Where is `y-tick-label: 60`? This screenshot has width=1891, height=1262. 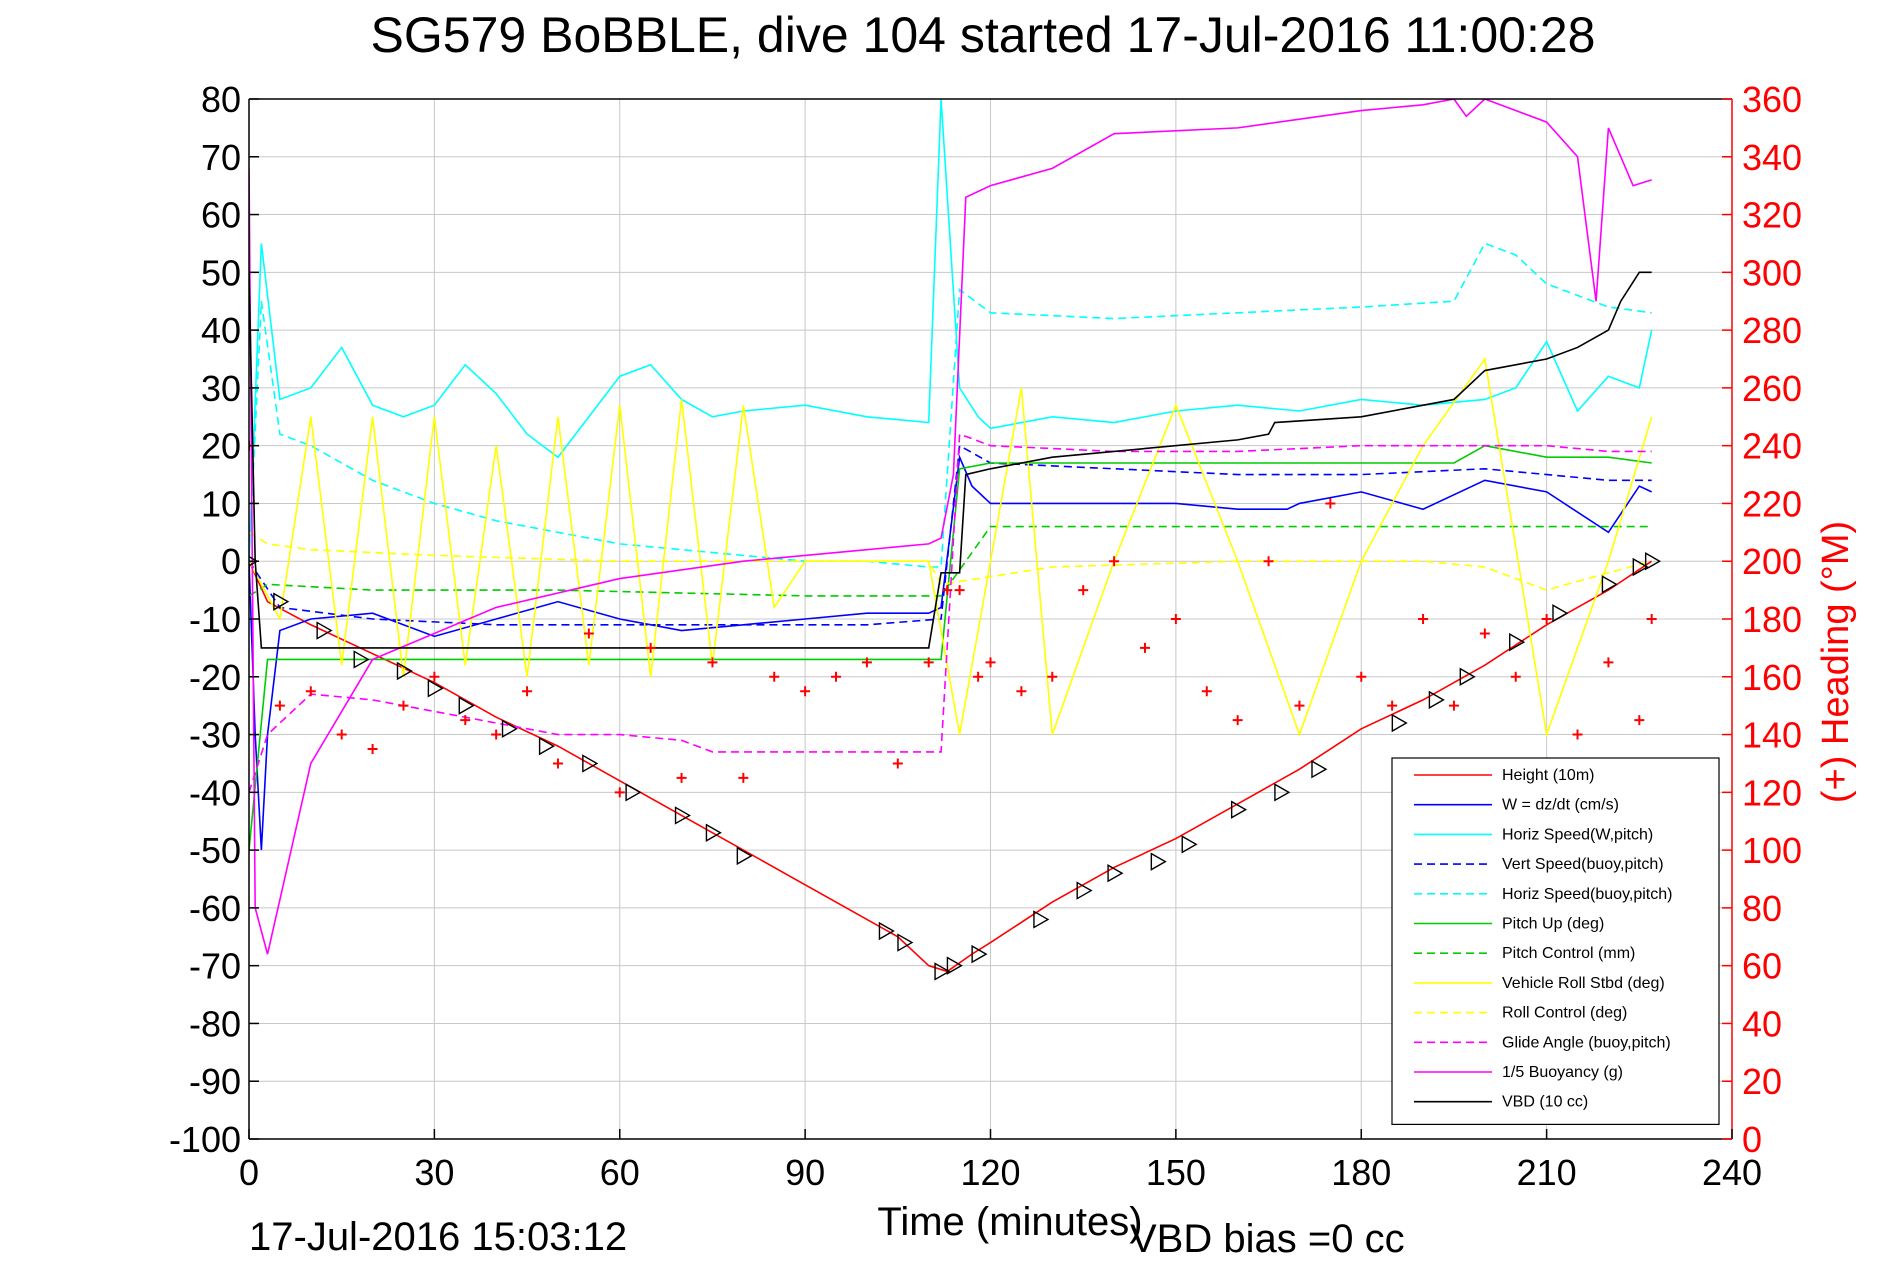 y-tick-label: 60 is located at coordinates (221, 215).